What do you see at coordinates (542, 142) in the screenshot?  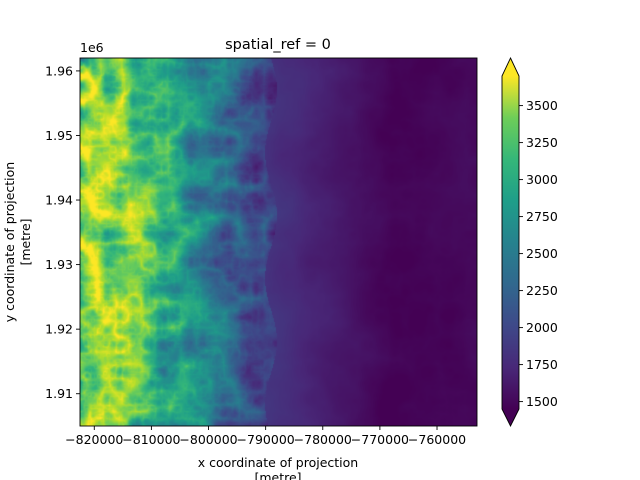 I see `colorbar-tick-label: 3250` at bounding box center [542, 142].